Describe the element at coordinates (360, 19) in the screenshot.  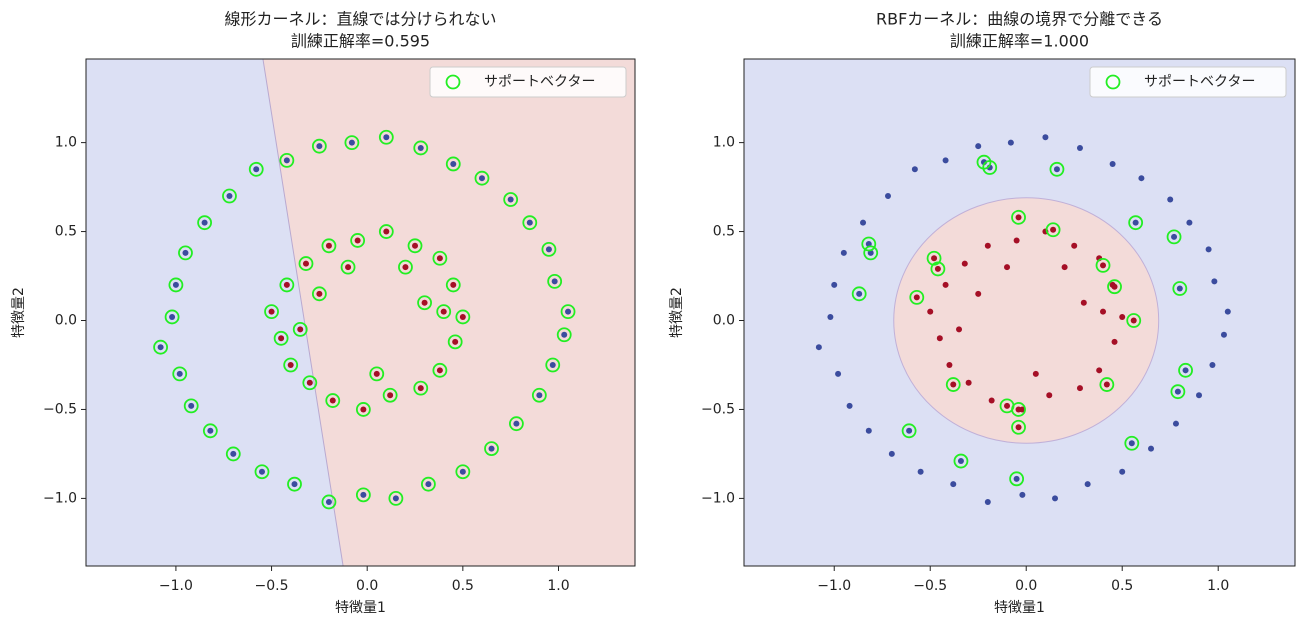
I see `chart-title: 線形カーネル：直線では分けられない` at that location.